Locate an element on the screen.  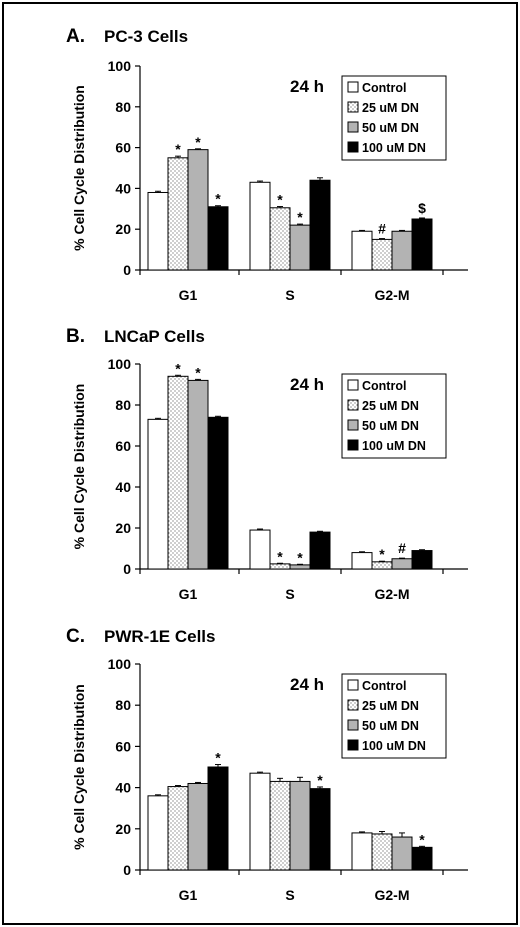
panel-letter: B. is located at coordinates (75, 336).